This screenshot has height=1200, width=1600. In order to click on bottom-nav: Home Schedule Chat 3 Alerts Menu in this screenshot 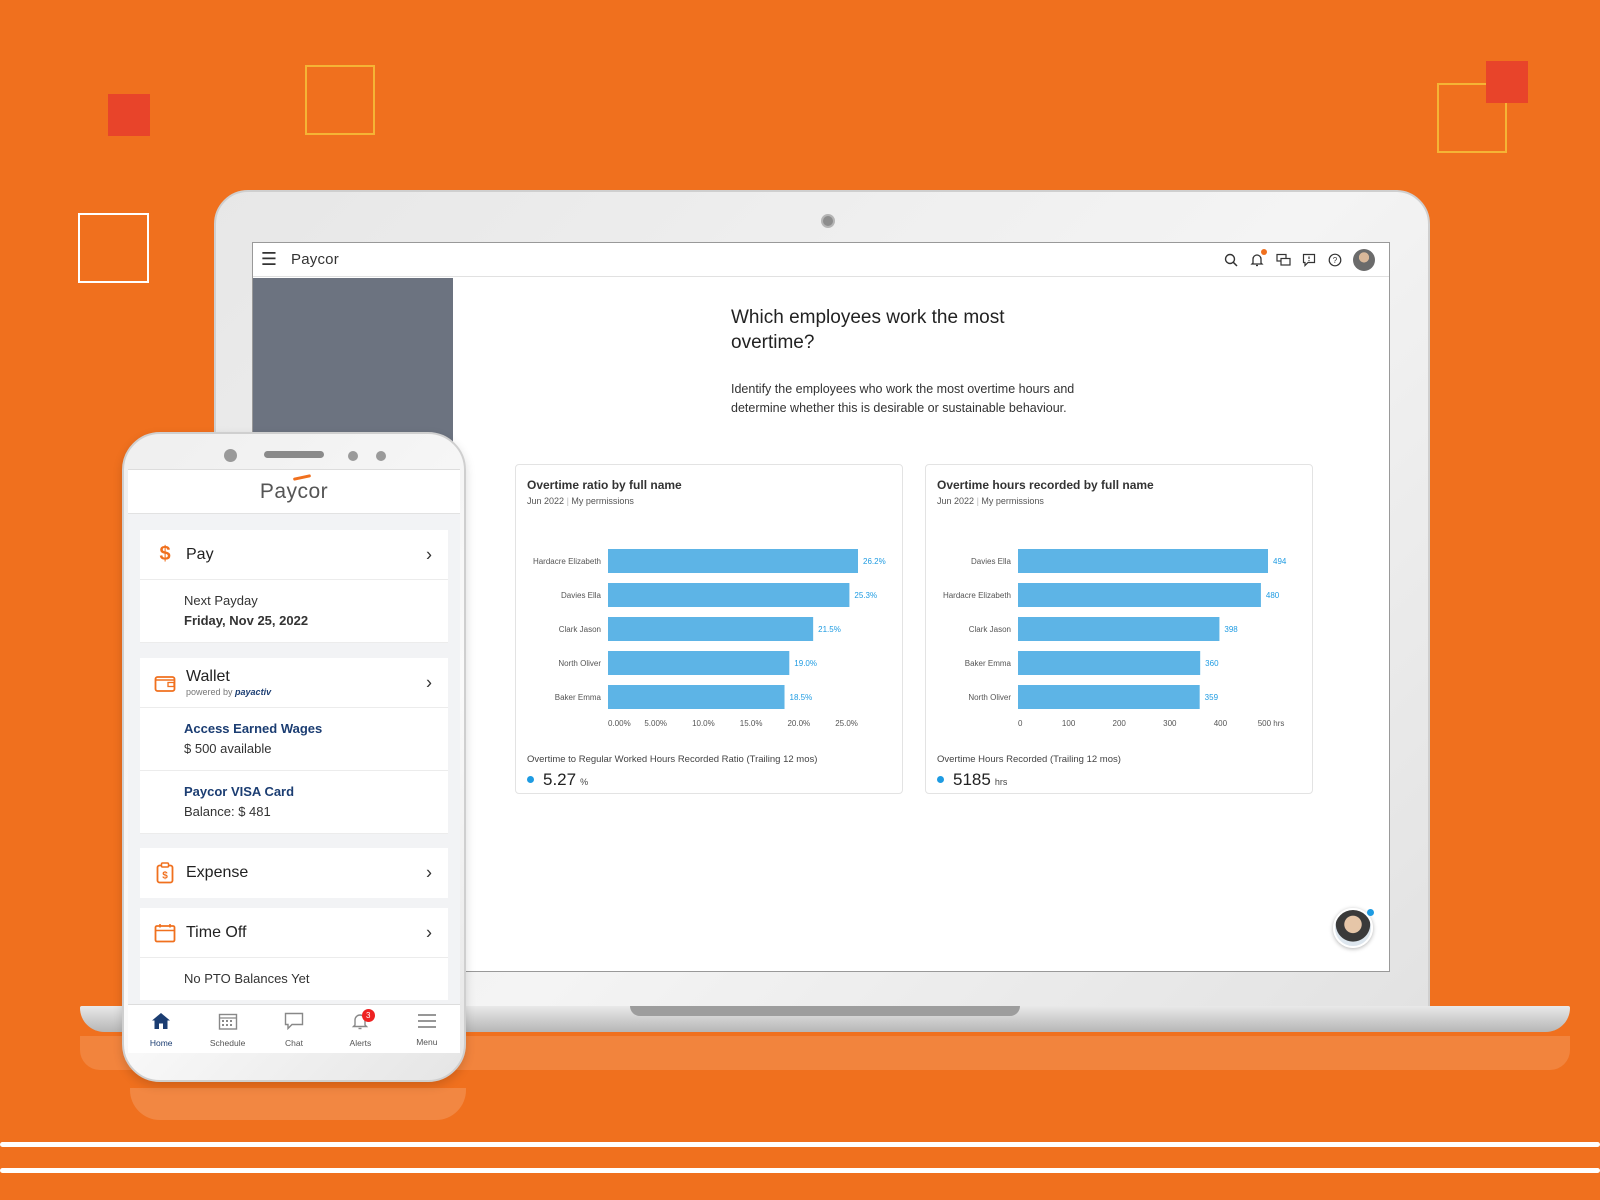, I will do `click(294, 1028)`.